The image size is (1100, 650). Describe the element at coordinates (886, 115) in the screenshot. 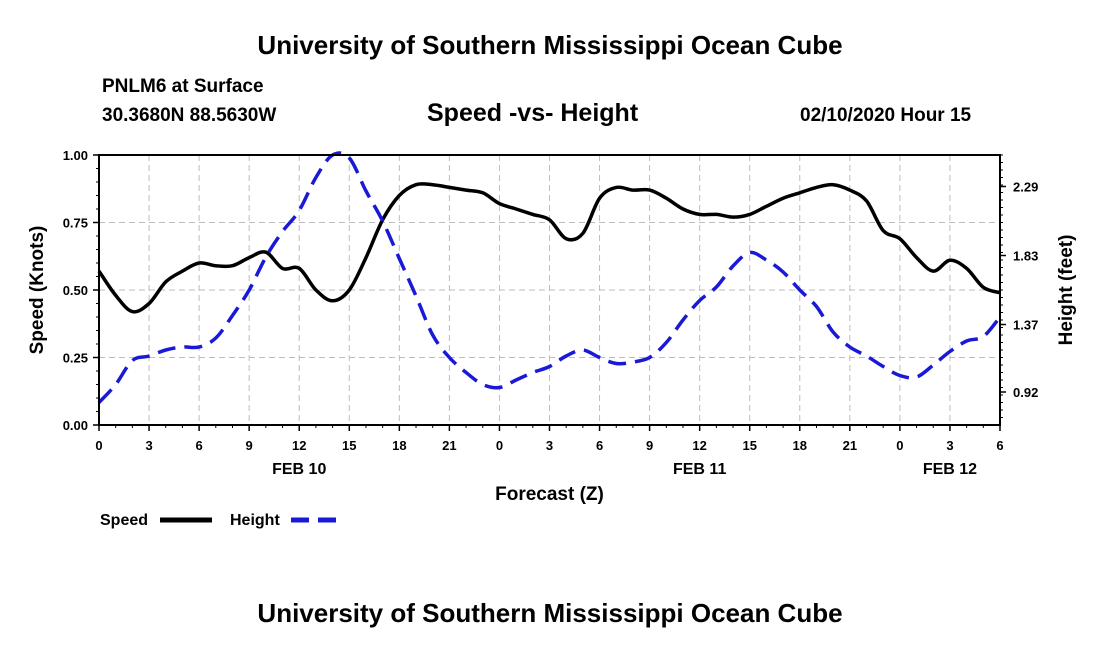

I see `timestamp-label: 02/10/2020 Hour 15` at that location.